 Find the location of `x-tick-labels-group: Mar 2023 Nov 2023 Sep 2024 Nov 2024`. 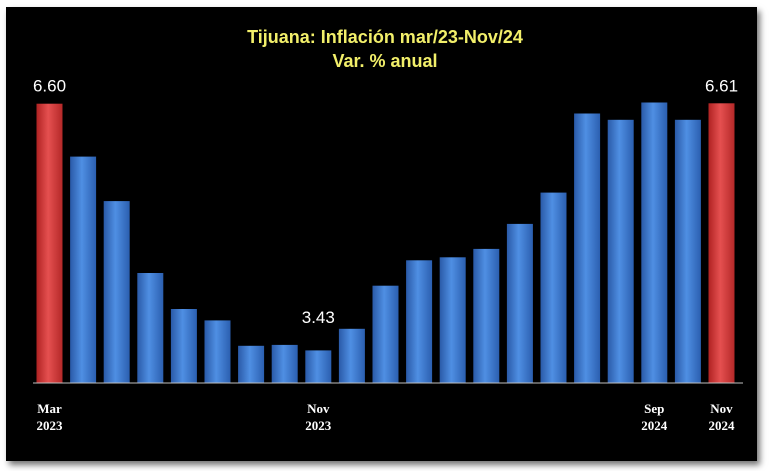

x-tick-labels-group: Mar 2023 Nov 2023 Sep 2024 Nov 2024 is located at coordinates (386, 417).